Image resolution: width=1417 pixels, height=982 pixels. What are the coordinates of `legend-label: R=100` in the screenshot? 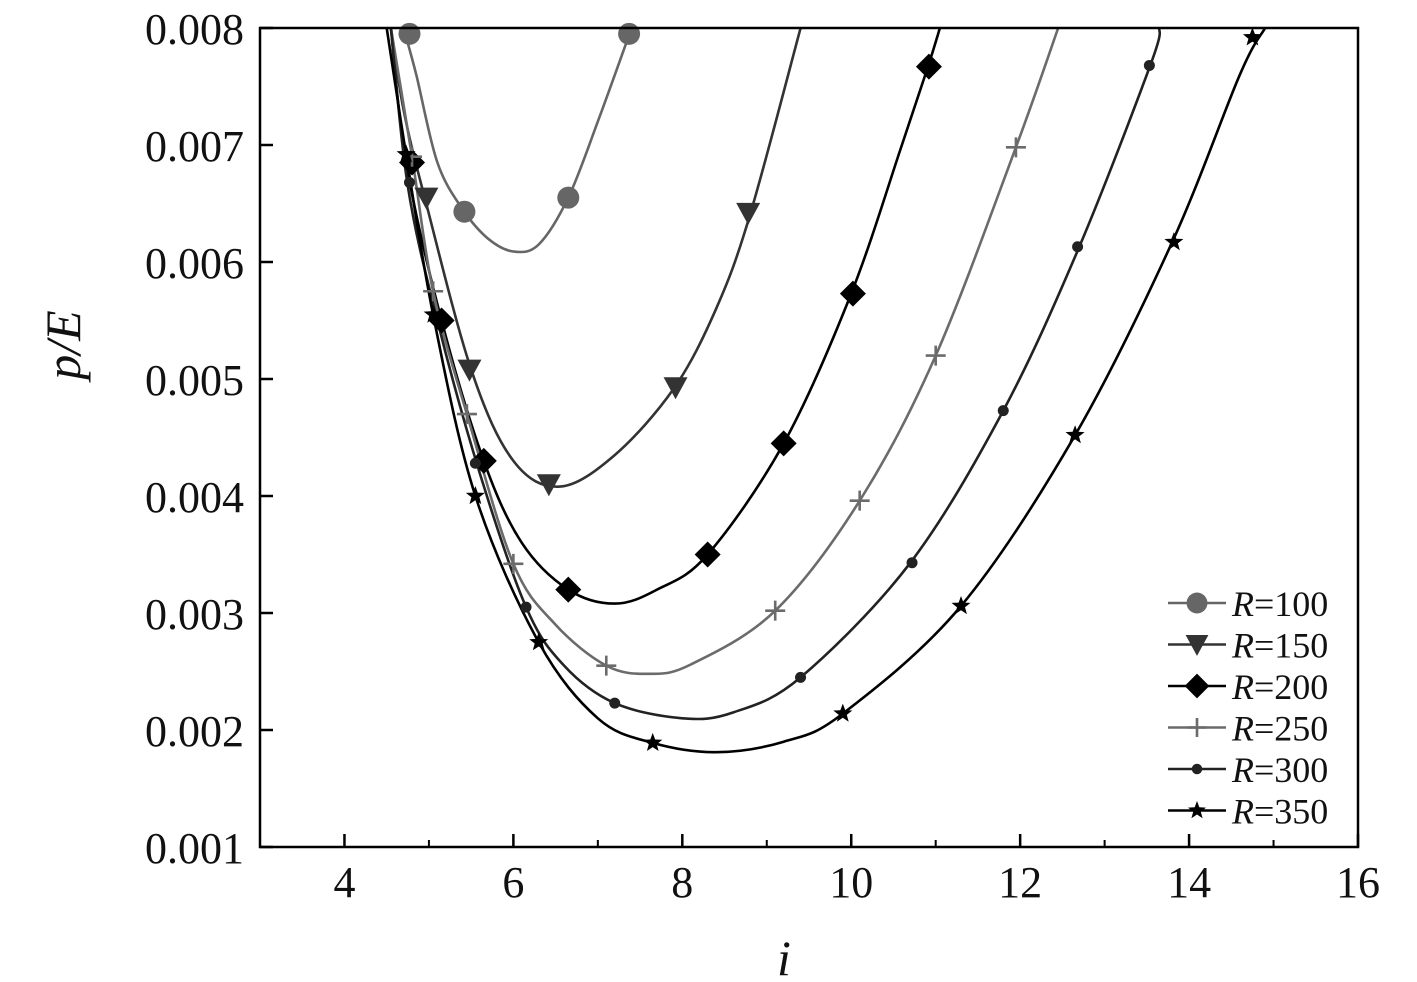 It's located at (1279, 604).